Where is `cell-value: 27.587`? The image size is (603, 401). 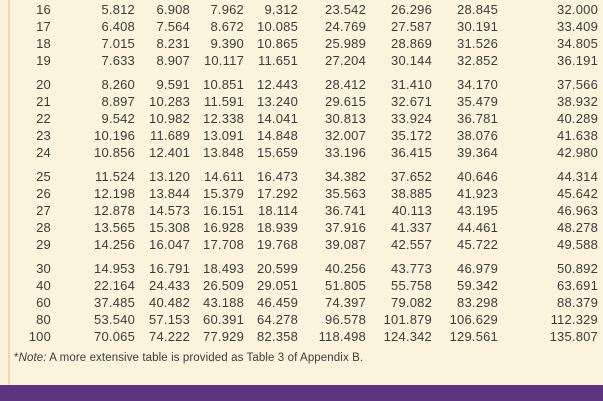
cell-value: 27.587 is located at coordinates (411, 26).